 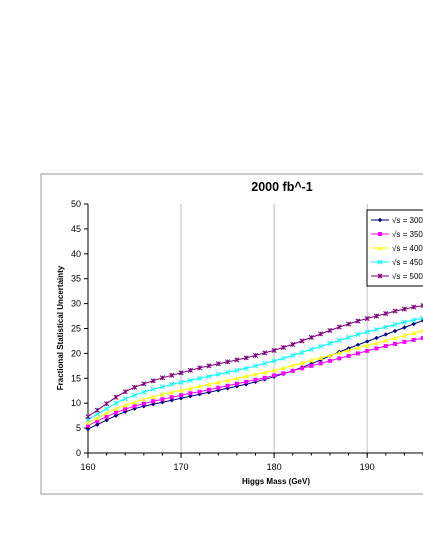 I want to click on y-tick-label: 10, so click(x=76, y=403).